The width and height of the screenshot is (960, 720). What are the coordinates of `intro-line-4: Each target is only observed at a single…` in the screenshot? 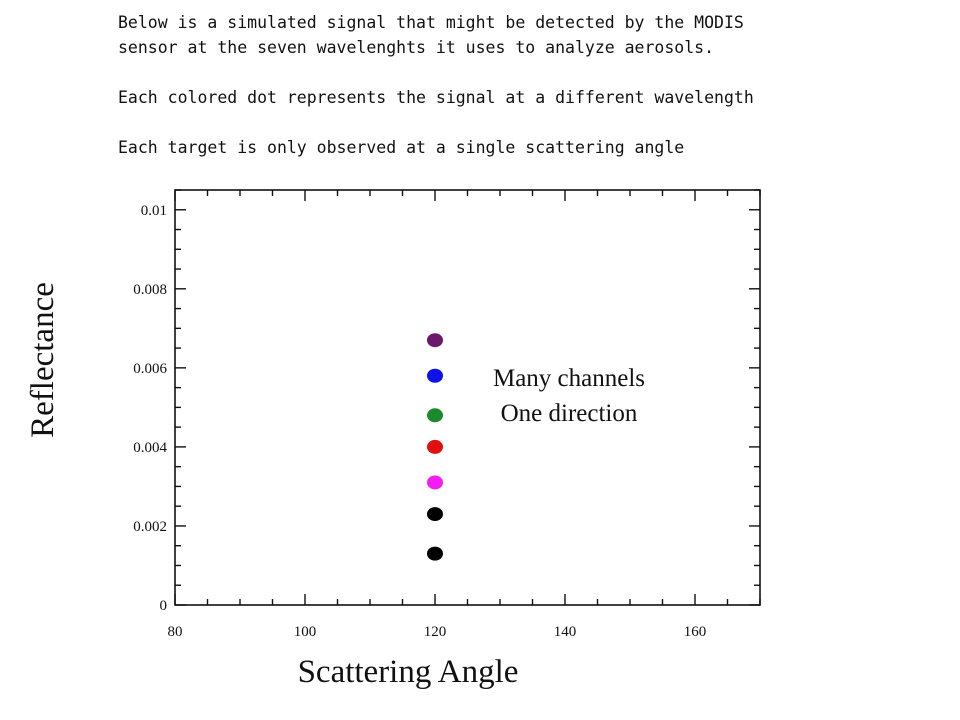 It's located at (401, 147).